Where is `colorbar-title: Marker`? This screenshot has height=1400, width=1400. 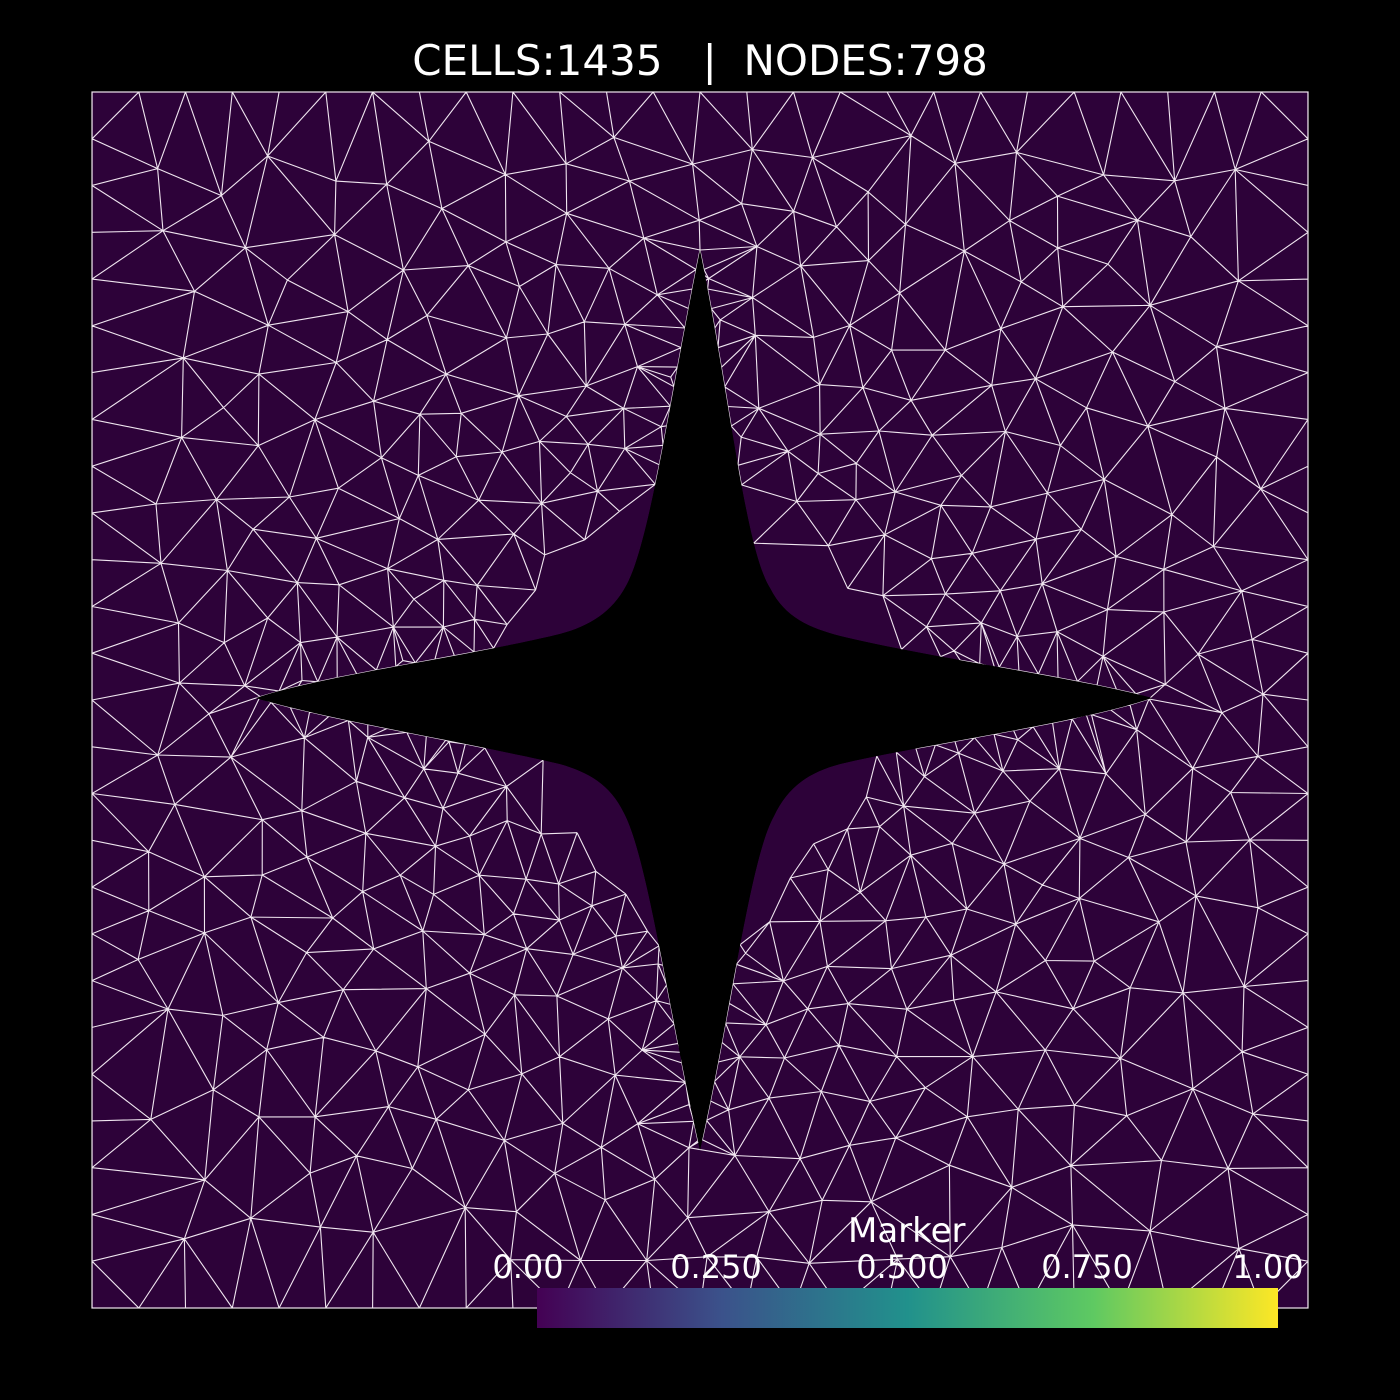
colorbar-title: Marker is located at coordinates (907, 1231).